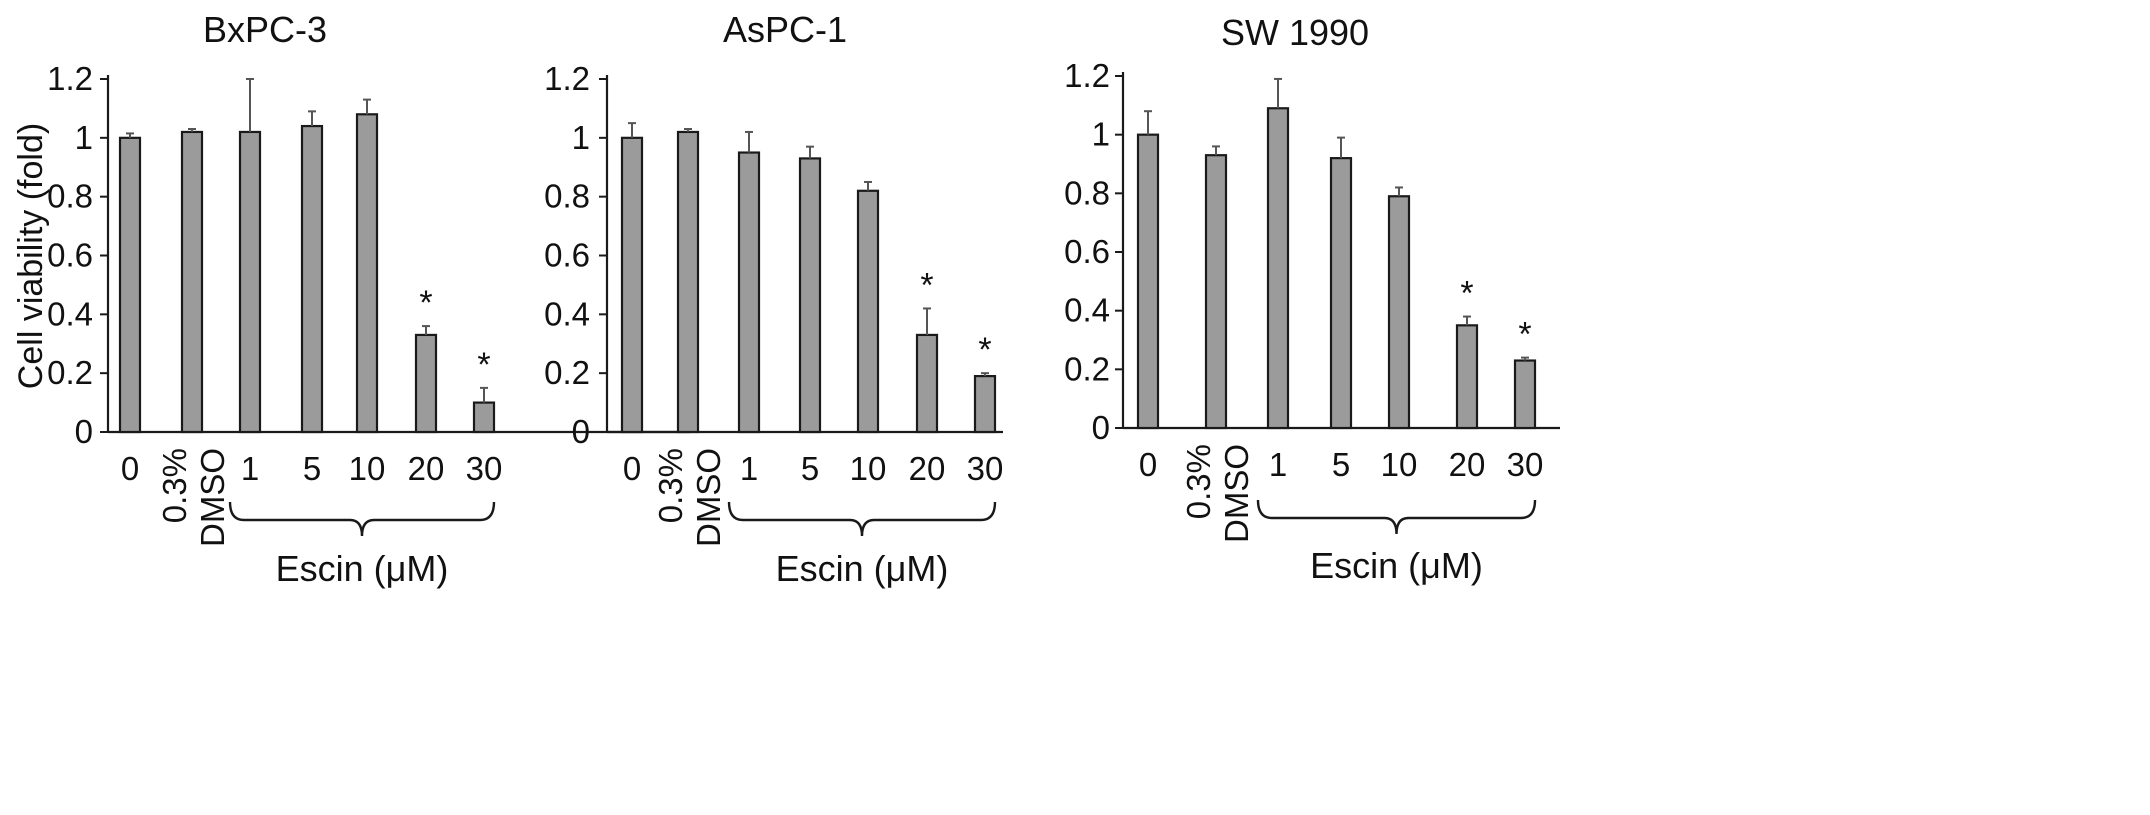  Describe the element at coordinates (1295, 32) in the screenshot. I see `chart-title: SW 1990` at that location.